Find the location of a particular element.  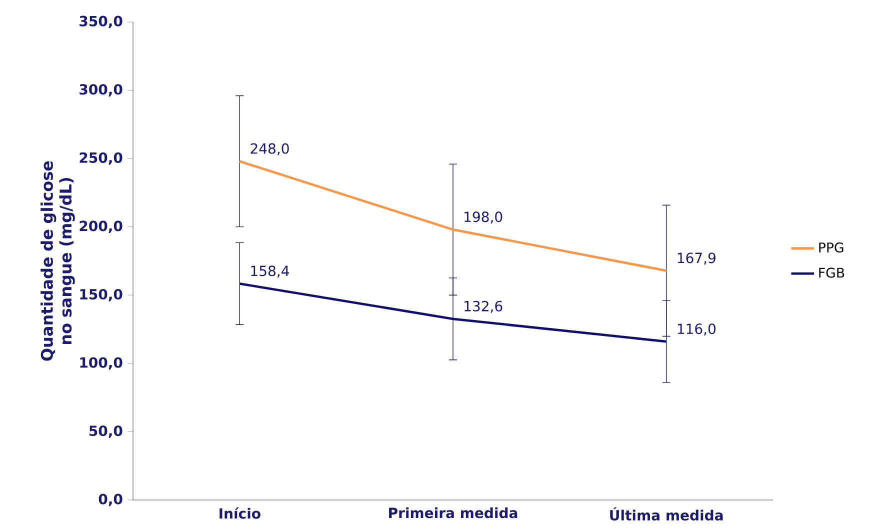

y-tick-label: 350,0 is located at coordinates (101, 22).